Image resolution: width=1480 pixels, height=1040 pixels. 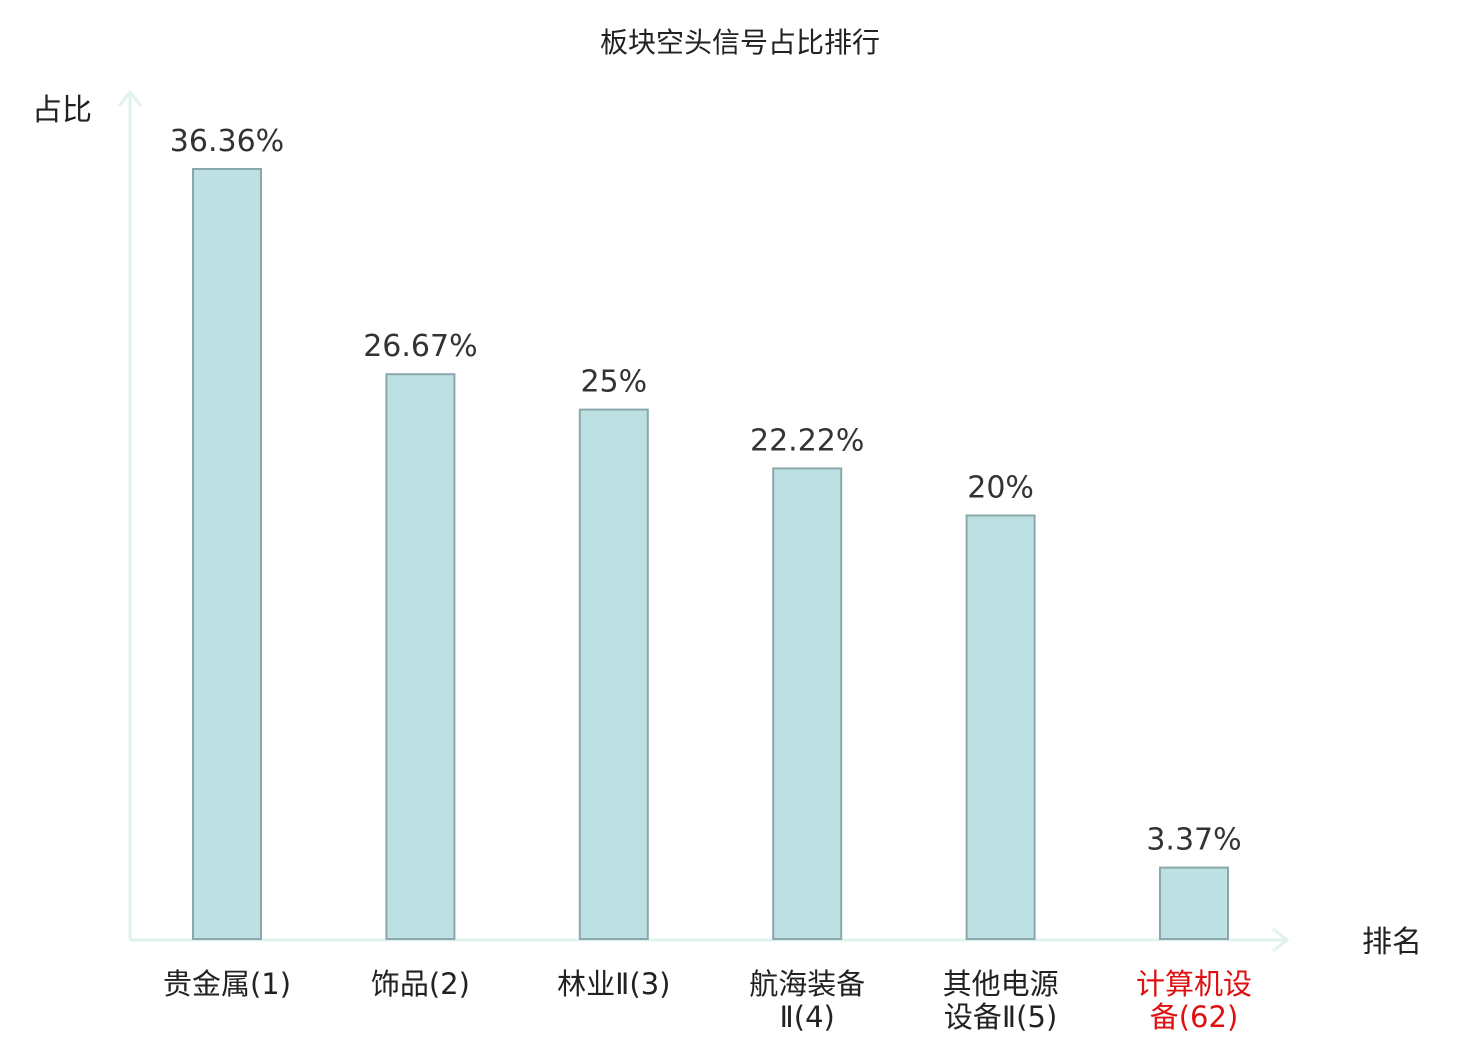 I want to click on category-label-4: 航海装备 Ⅱ(4), so click(x=807, y=1000).